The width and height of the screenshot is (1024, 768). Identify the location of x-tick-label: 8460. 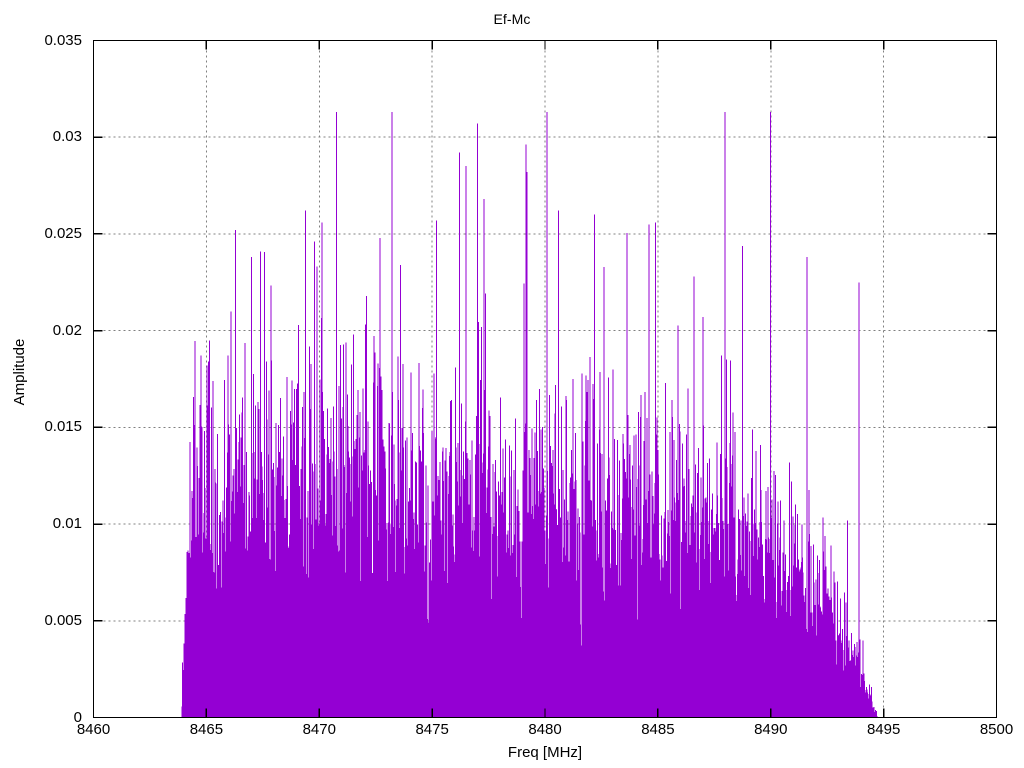
(93, 729).